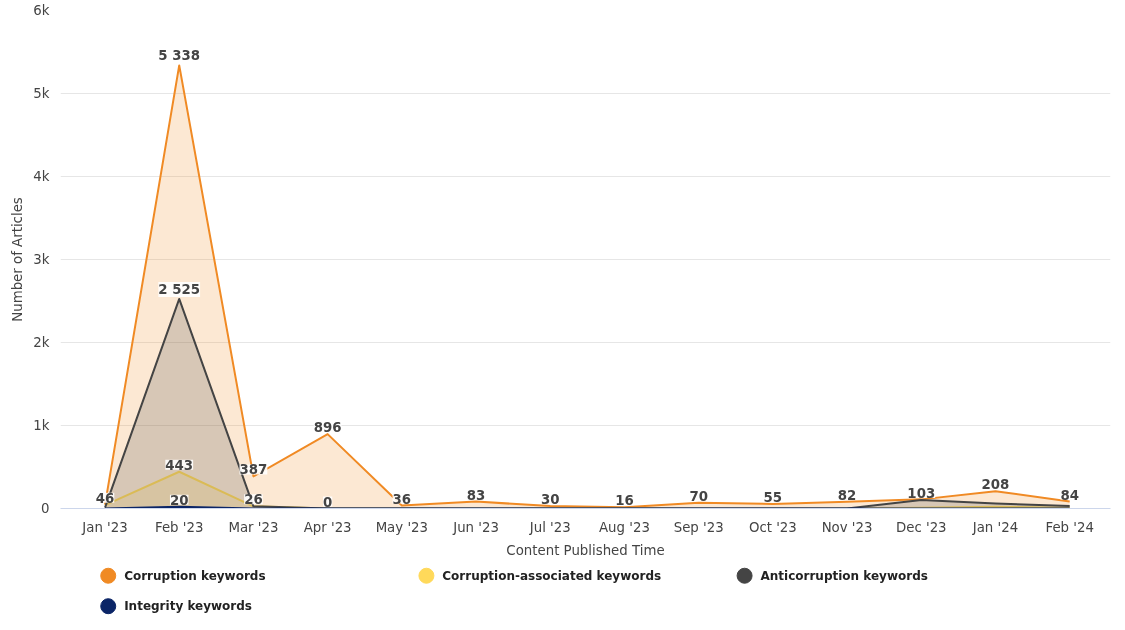 This screenshot has width=1125, height=630. Describe the element at coordinates (253, 500) in the screenshot. I see `data-label: 26` at that location.